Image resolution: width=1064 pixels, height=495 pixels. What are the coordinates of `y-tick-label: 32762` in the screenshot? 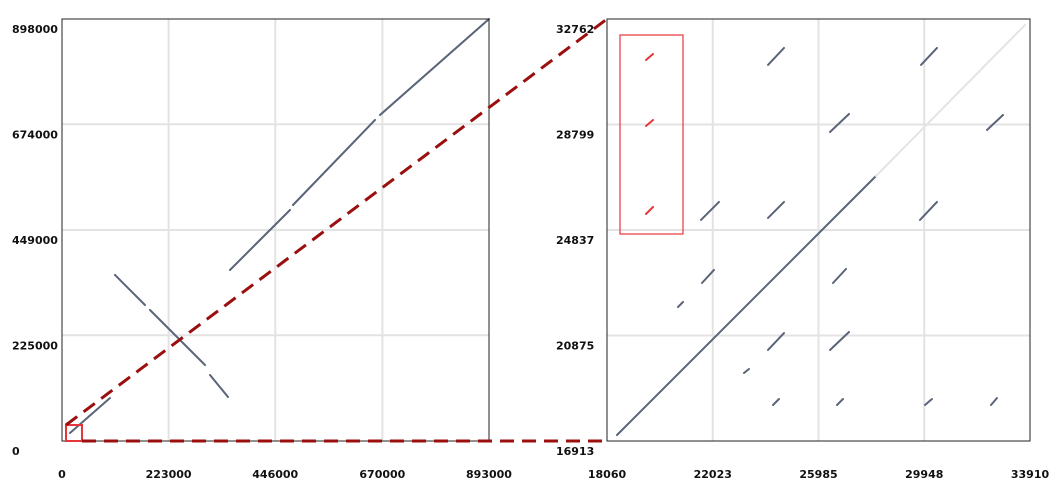 It's located at (575, 29).